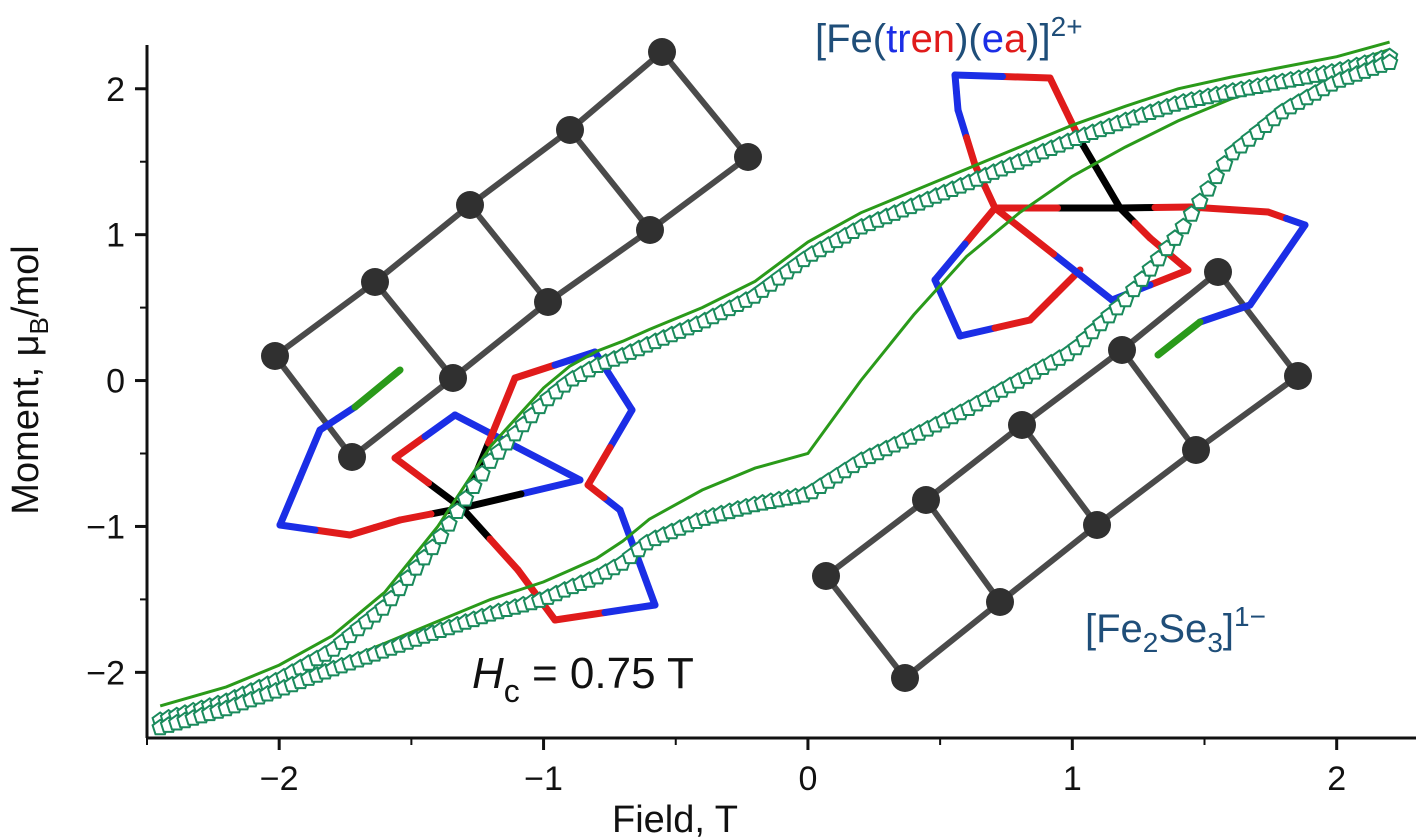 The height and width of the screenshot is (838, 1416). Describe the element at coordinates (993, 39) in the screenshot. I see `cation-e: e` at that location.